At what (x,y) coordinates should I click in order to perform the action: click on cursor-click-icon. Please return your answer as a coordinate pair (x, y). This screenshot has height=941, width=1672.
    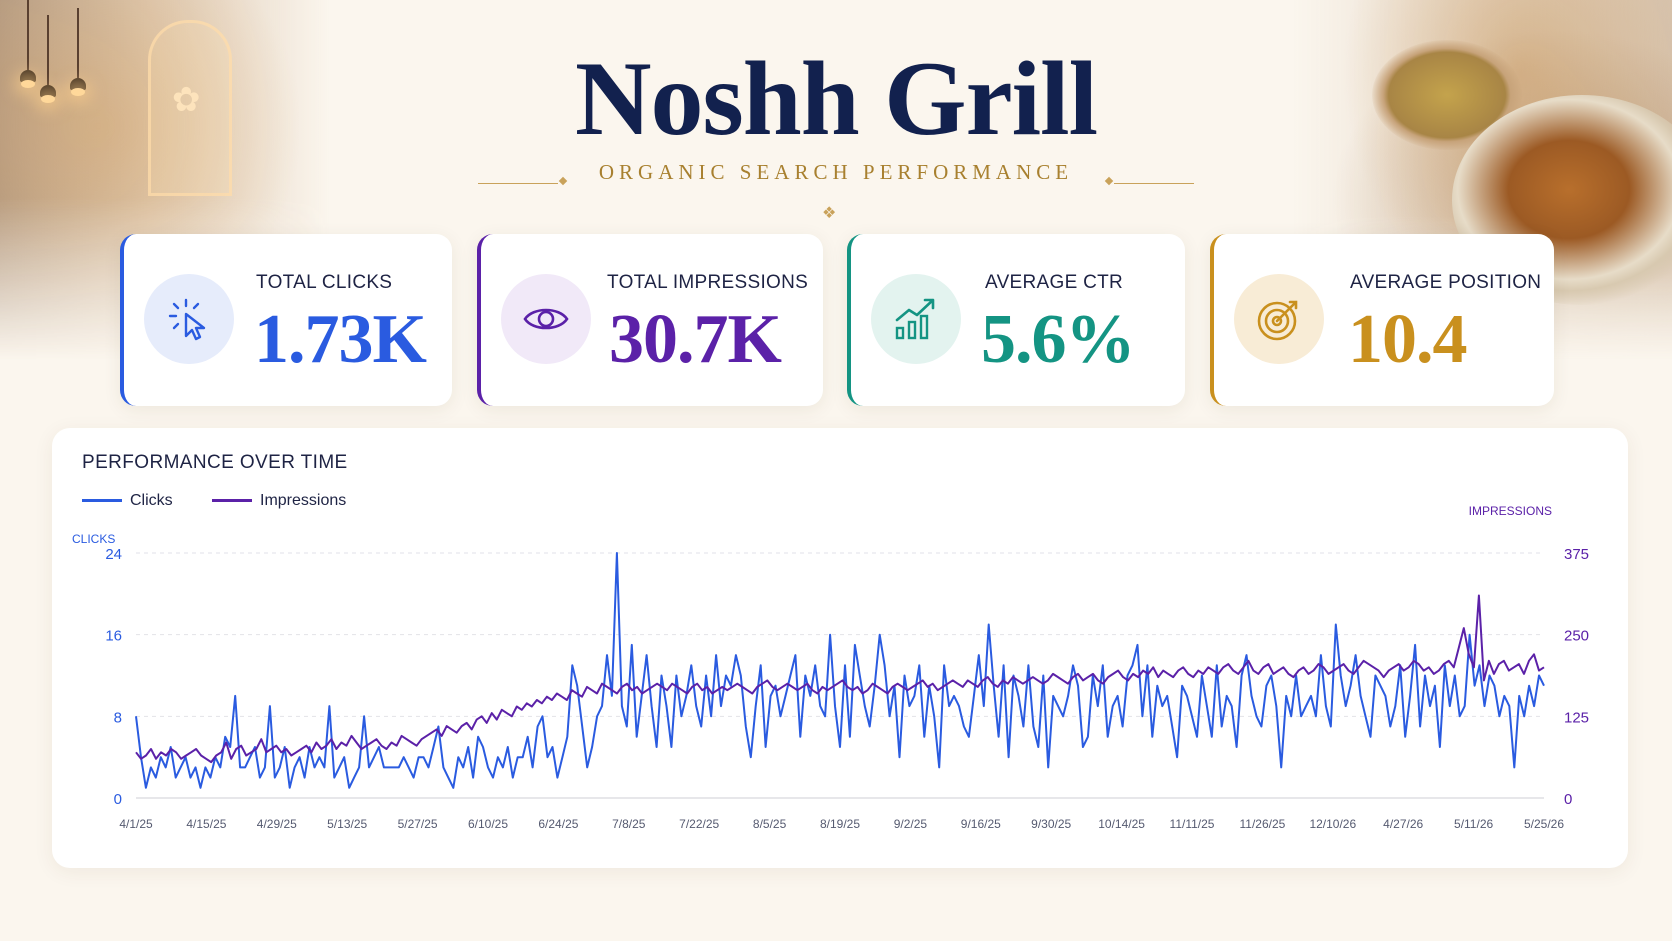
    Looking at the image, I should click on (189, 319).